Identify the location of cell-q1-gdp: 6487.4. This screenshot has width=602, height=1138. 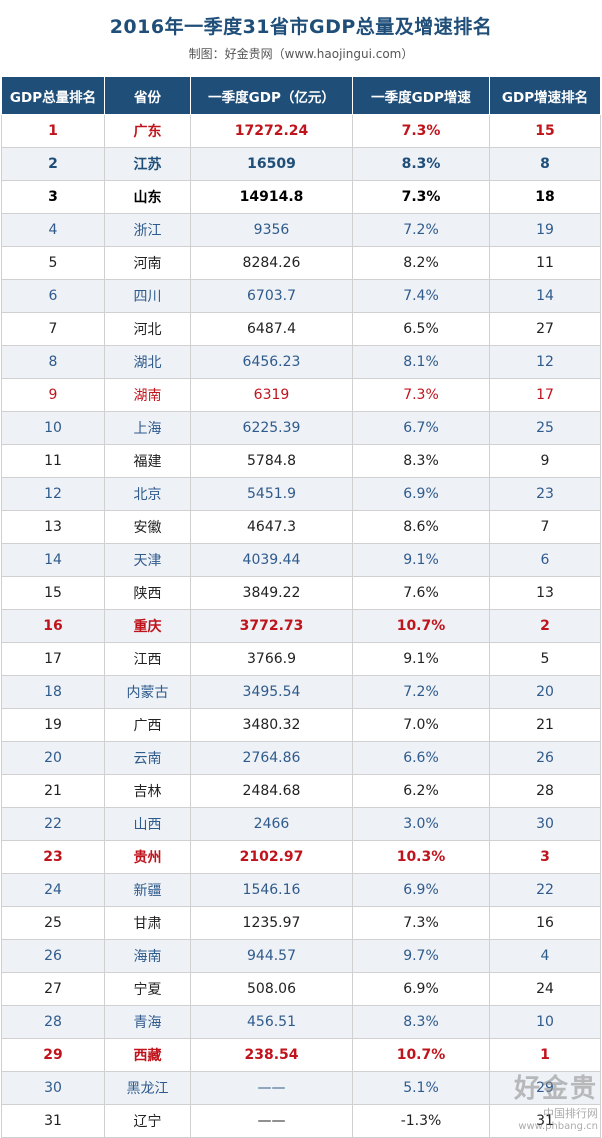
(271, 329).